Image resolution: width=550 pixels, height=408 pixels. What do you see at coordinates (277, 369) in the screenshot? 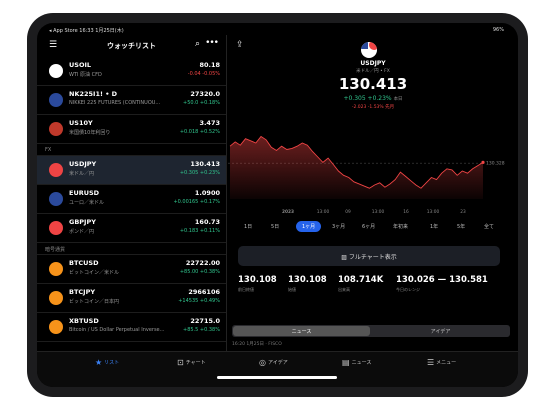
I see `bottom-tab-bar: ★ リスト ⊡ チャート ◎ アイデア ▤ ニュース ☰ メニュー` at bounding box center [277, 369].